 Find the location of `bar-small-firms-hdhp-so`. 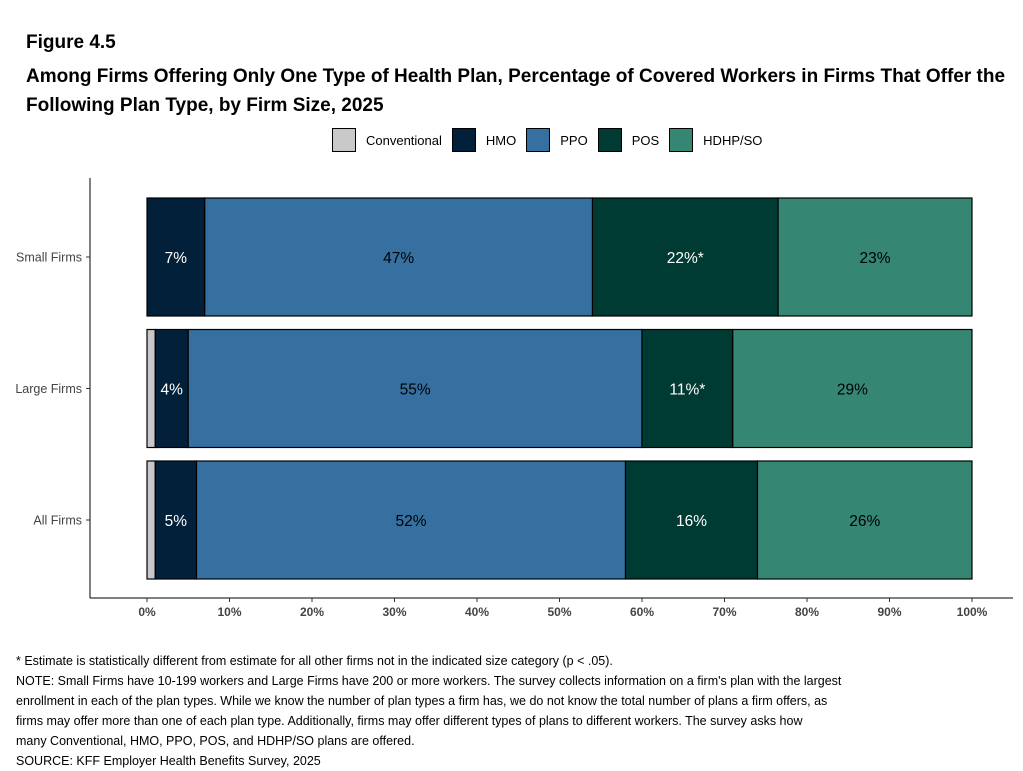

bar-small-firms-hdhp-so is located at coordinates (875, 257).